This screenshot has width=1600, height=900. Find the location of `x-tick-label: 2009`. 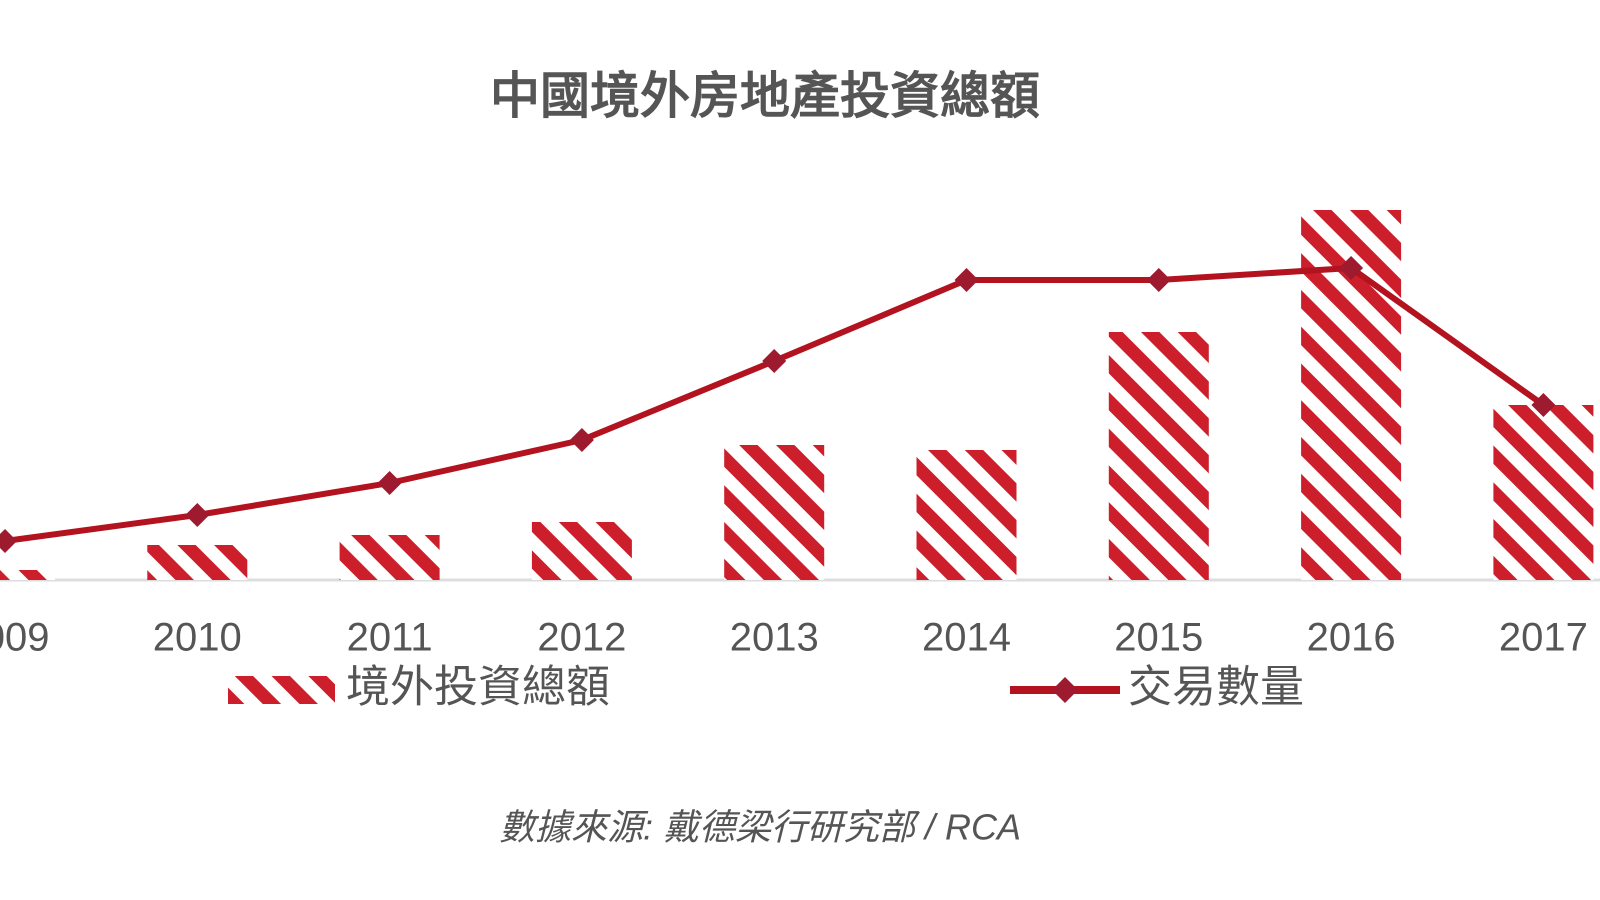

x-tick-label: 2009 is located at coordinates (24, 638).